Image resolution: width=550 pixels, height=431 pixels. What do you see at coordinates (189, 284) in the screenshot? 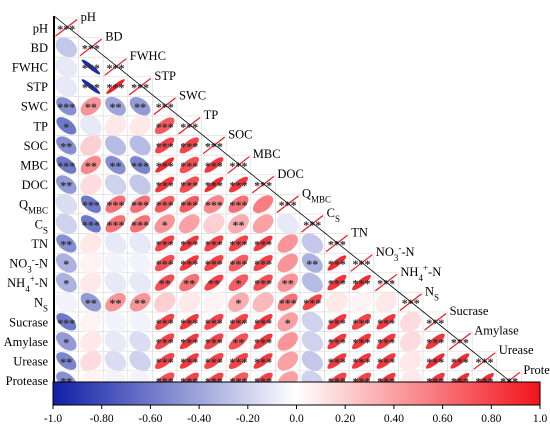
I see `significance-mark-13-5: **` at bounding box center [189, 284].